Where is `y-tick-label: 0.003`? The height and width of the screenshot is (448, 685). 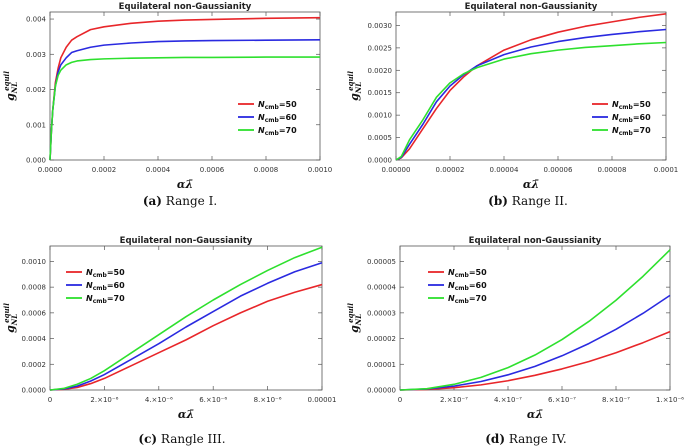 y-tick-label: 0.003 is located at coordinates (36, 55).